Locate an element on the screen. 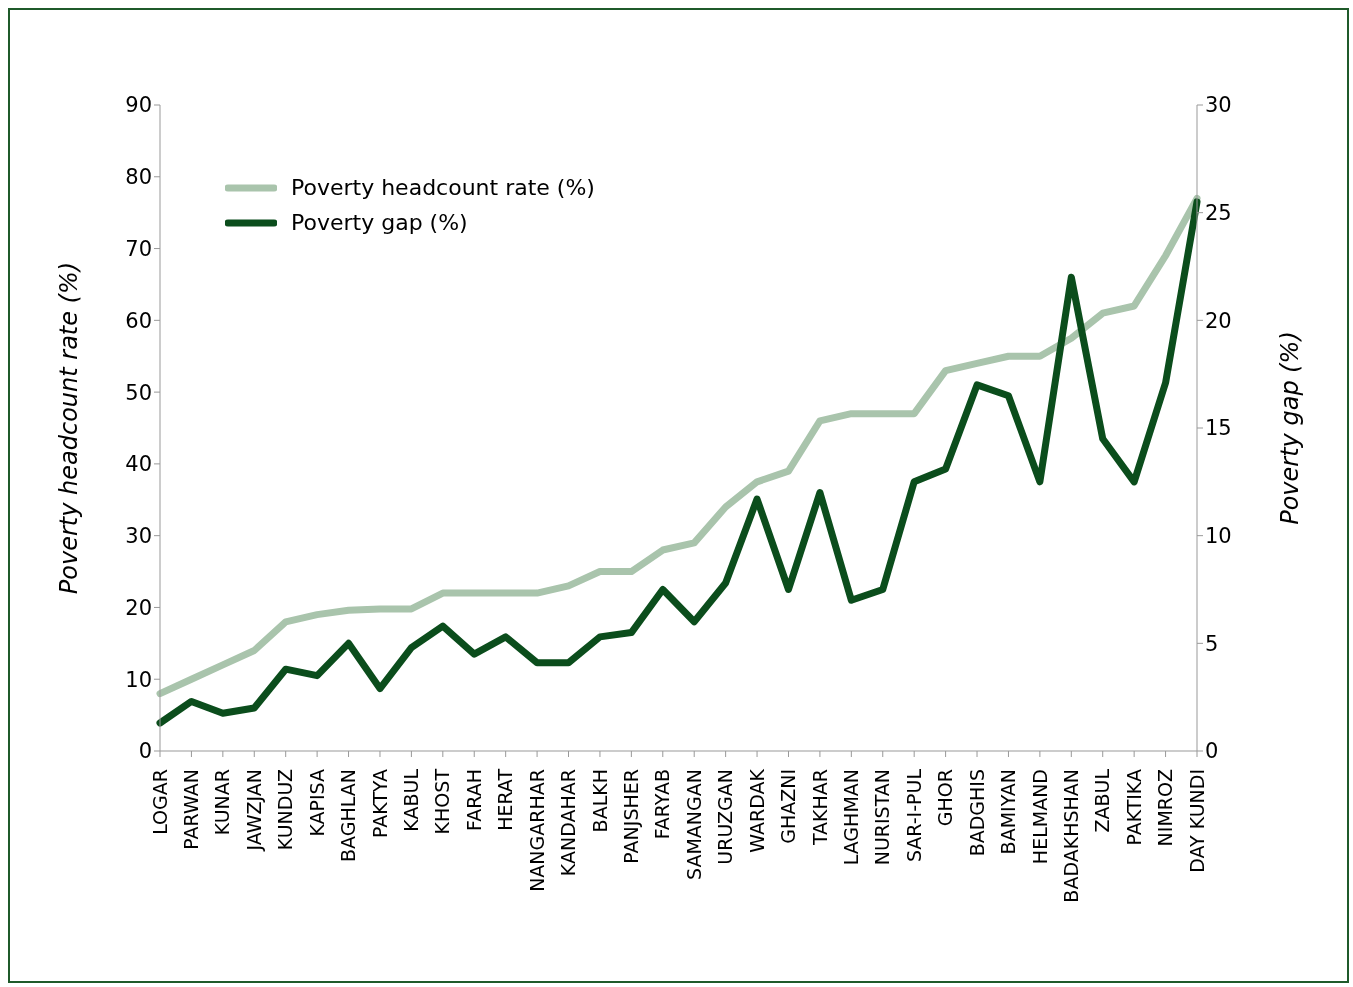  x-tick-label: PANJSHER is located at coordinates (631, 816).